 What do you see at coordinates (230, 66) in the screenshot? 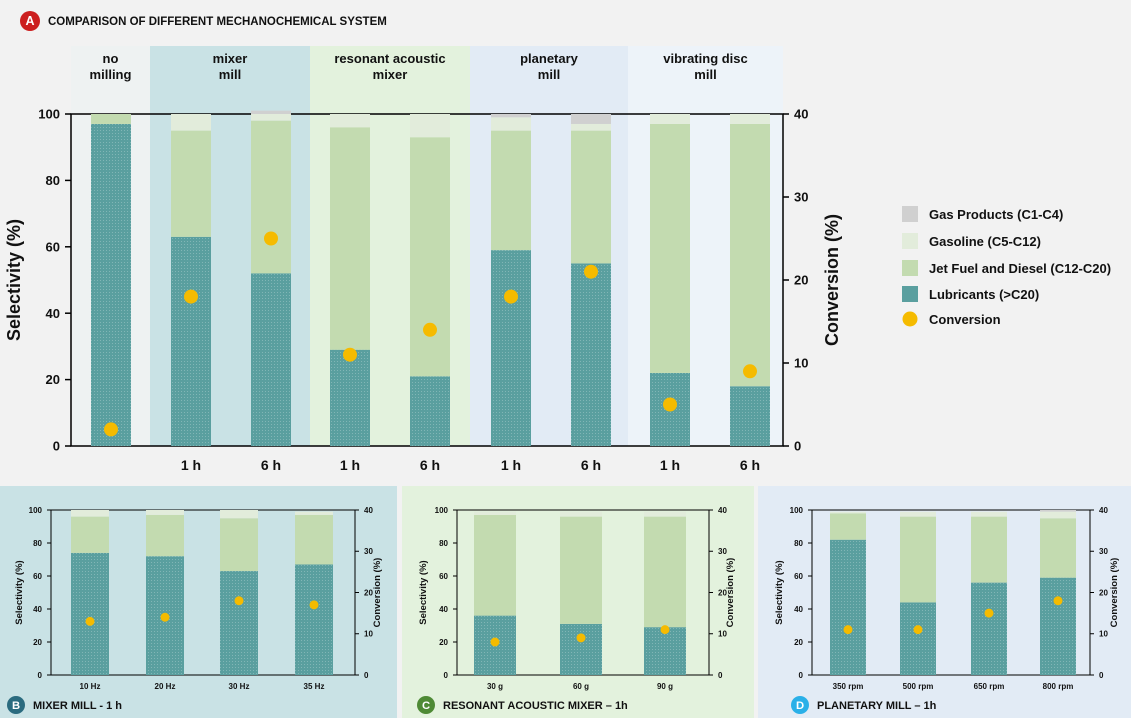
I see `group-label: mixer mill` at bounding box center [230, 66].